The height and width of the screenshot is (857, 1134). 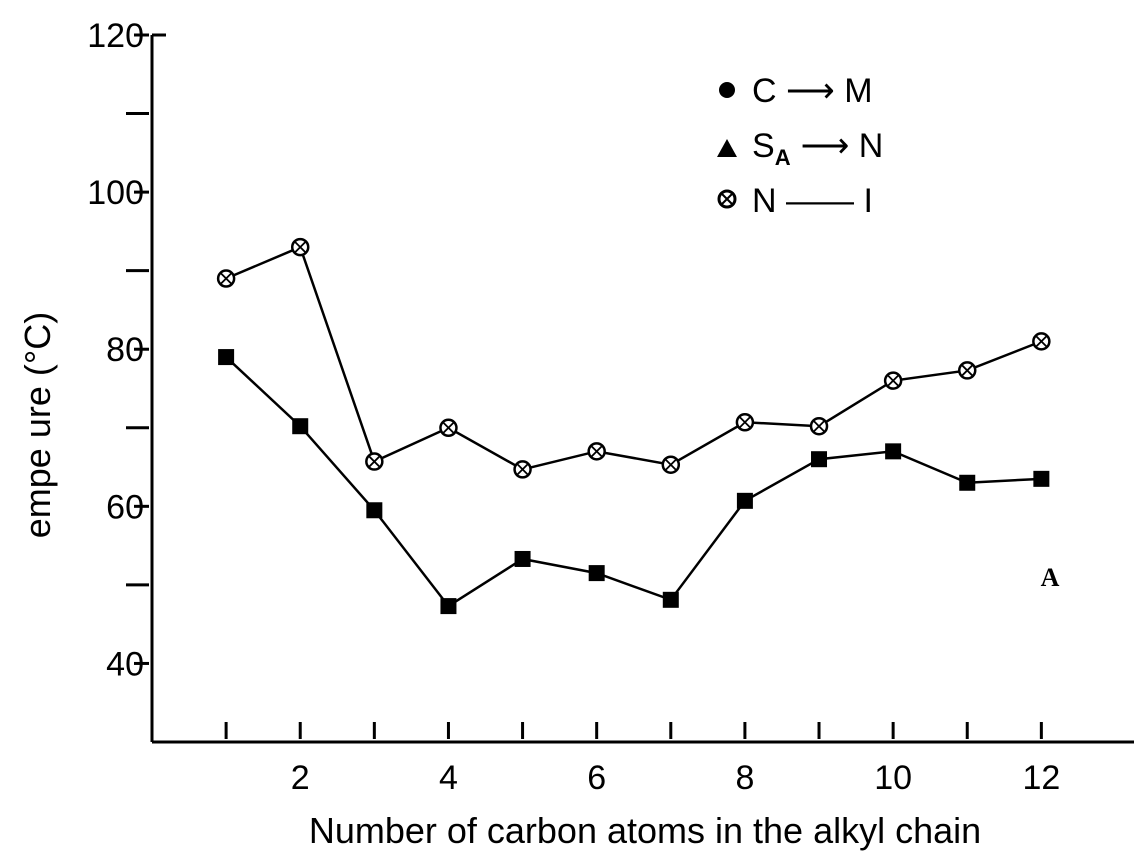 What do you see at coordinates (744, 778) in the screenshot?
I see `x-tick-label: 8` at bounding box center [744, 778].